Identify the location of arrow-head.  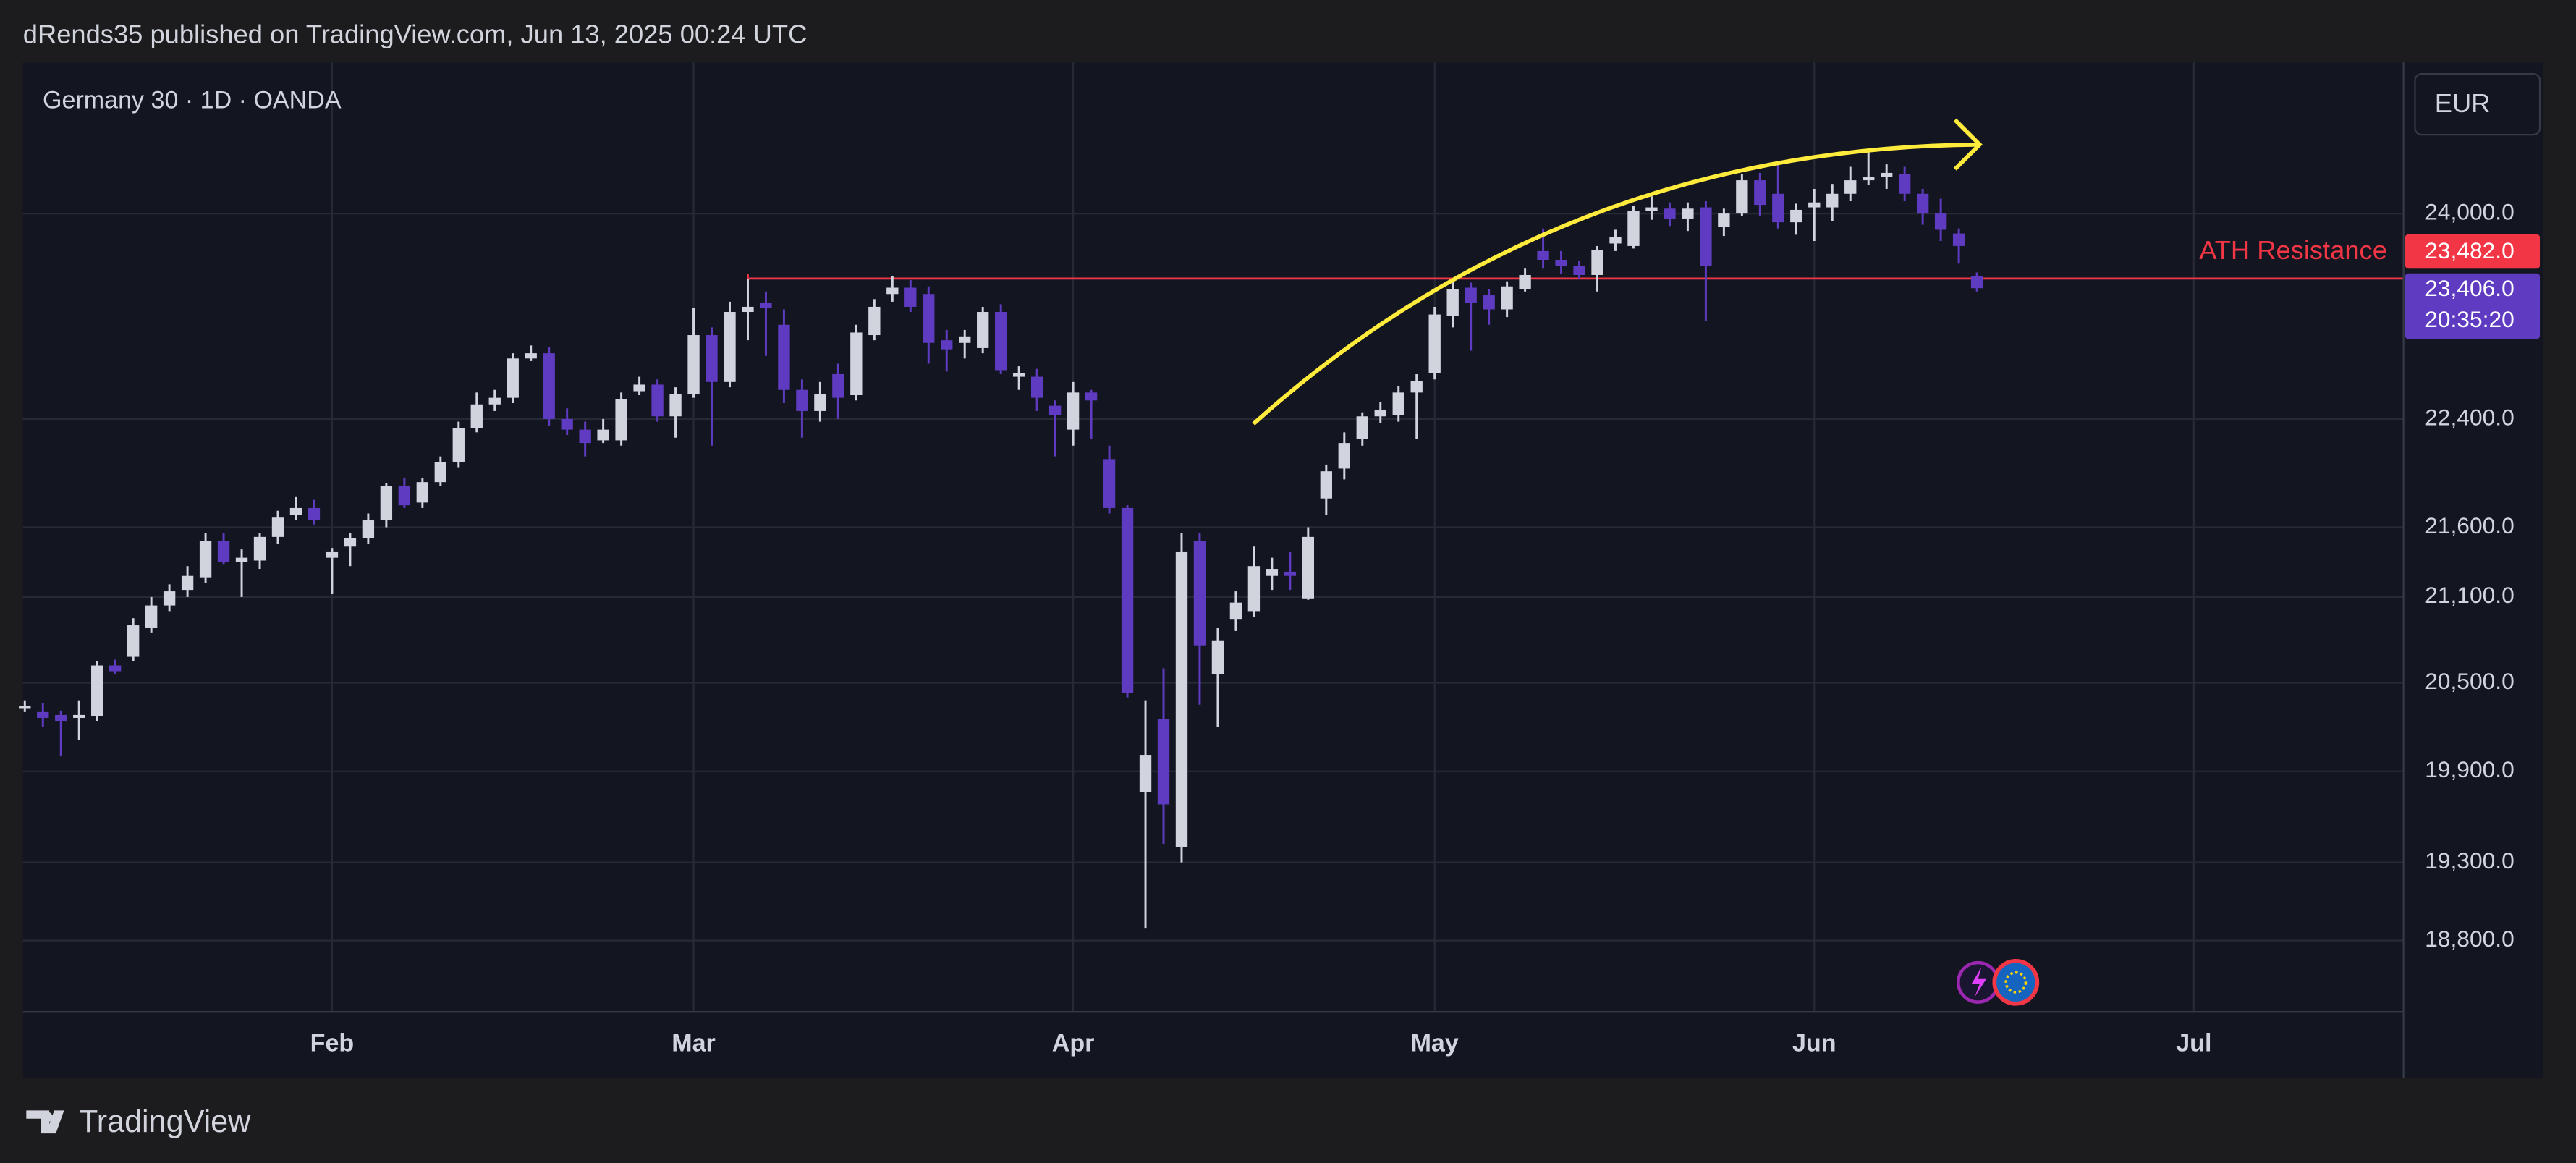
(1968, 144).